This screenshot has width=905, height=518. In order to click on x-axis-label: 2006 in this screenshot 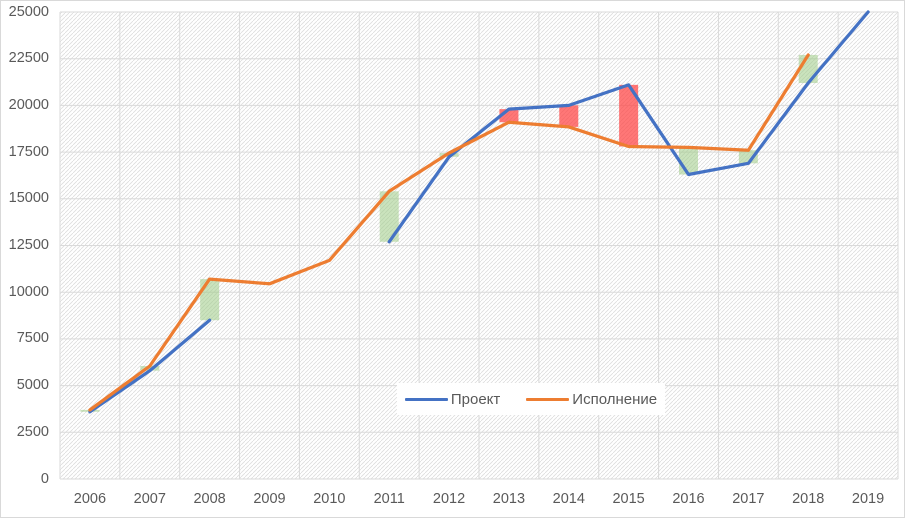, I will do `click(90, 499)`.